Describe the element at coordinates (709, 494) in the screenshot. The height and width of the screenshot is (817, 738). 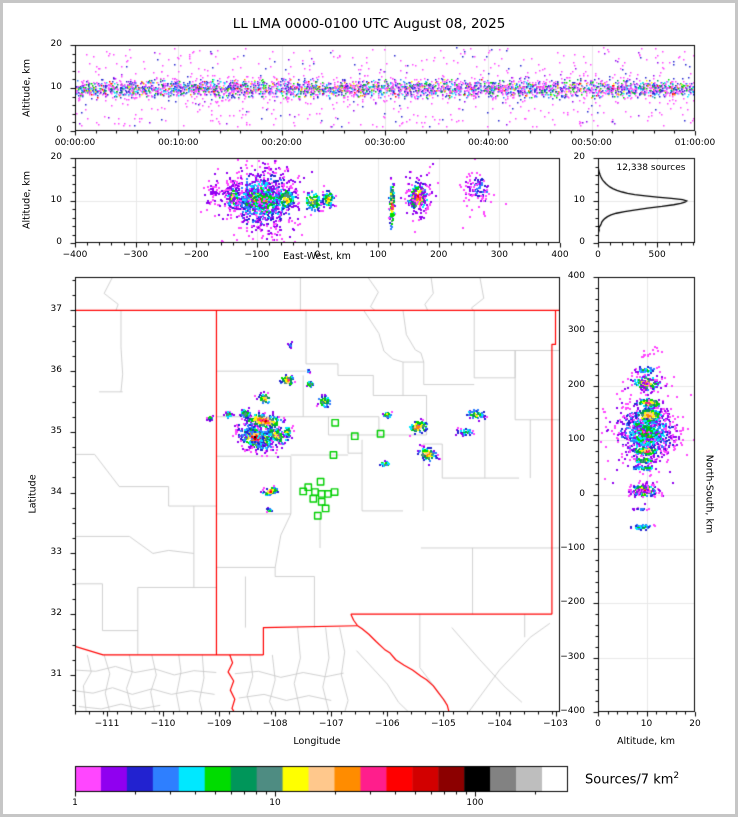
I see `ns-ylabel: North-South, km` at that location.